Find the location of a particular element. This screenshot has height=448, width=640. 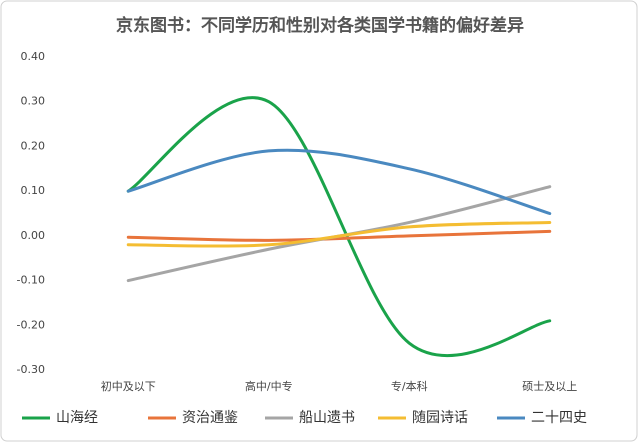

legend-label: 二十四史 is located at coordinates (559, 418).